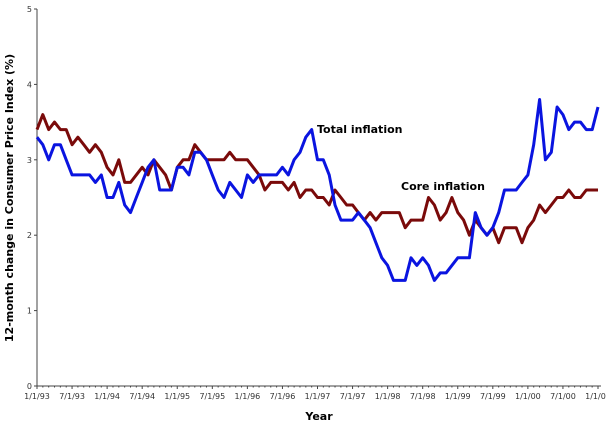 The image size is (606, 430). Describe the element at coordinates (493, 396) in the screenshot. I see `x-tick-label: 7/1/99` at that location.